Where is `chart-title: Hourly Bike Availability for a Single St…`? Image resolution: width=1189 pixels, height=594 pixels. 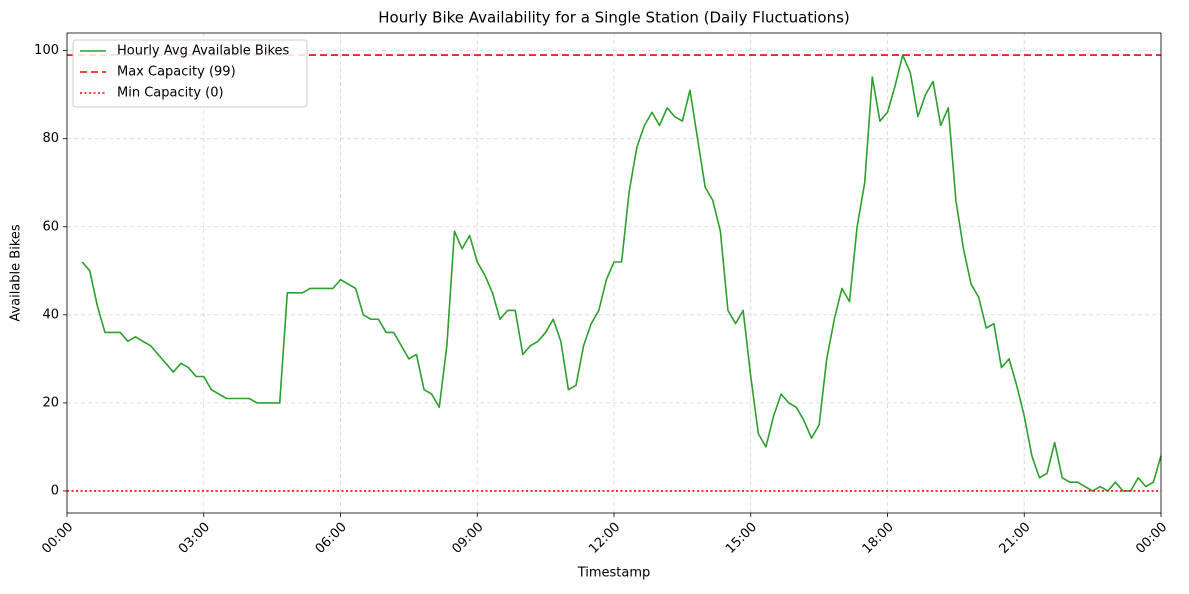
chart-title: Hourly Bike Availability for a Single St… is located at coordinates (614, 18).